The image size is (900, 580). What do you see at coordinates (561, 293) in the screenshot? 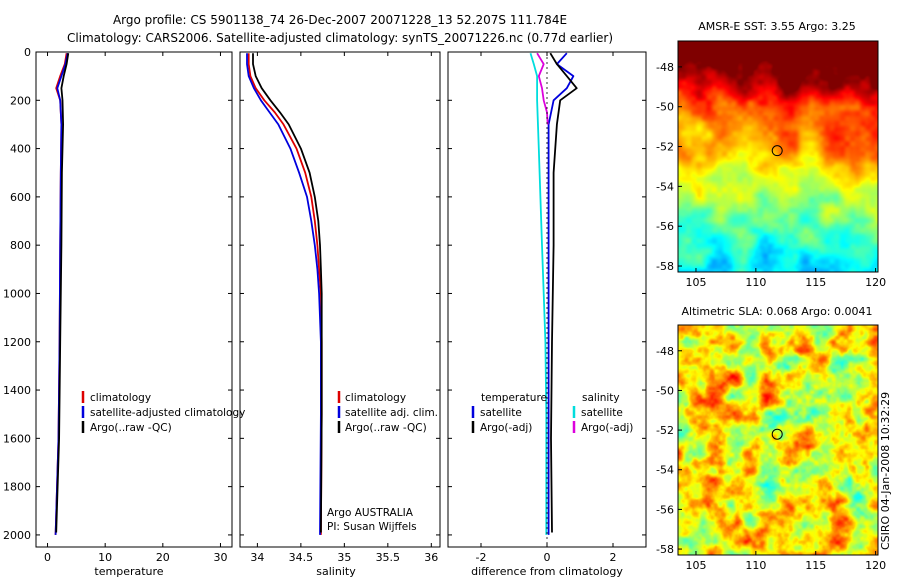
I see `series-line-temperature-satellite` at bounding box center [561, 293].